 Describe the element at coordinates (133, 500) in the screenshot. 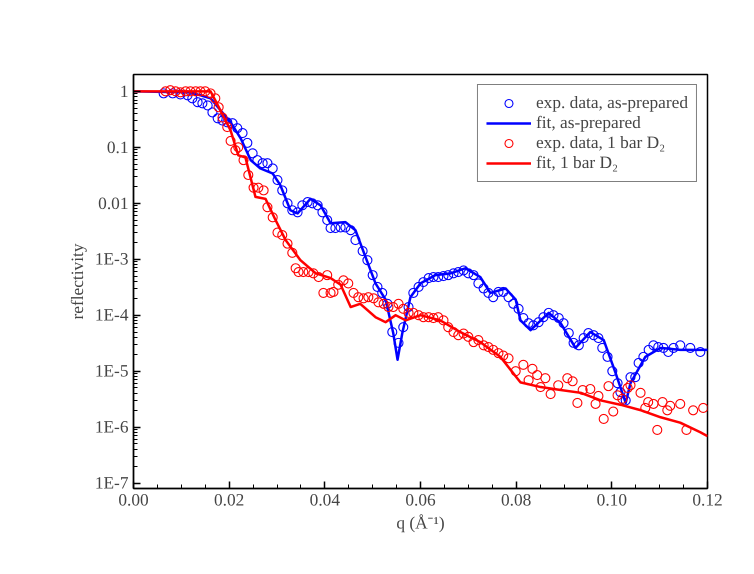

I see `x-tick-label: 0.00` at that location.